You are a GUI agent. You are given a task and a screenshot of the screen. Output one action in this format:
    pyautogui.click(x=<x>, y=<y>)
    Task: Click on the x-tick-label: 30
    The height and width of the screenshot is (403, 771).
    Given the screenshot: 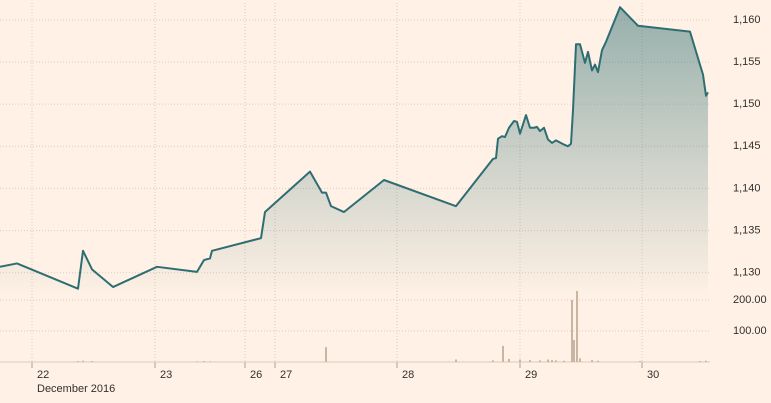 What is the action you would take?
    pyautogui.click(x=653, y=375)
    